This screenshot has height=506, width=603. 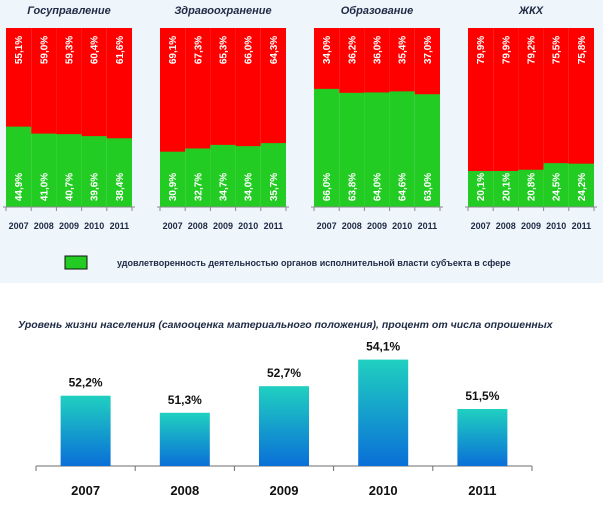 I want to click on green-value-label: 38,4%, so click(x=120, y=187).